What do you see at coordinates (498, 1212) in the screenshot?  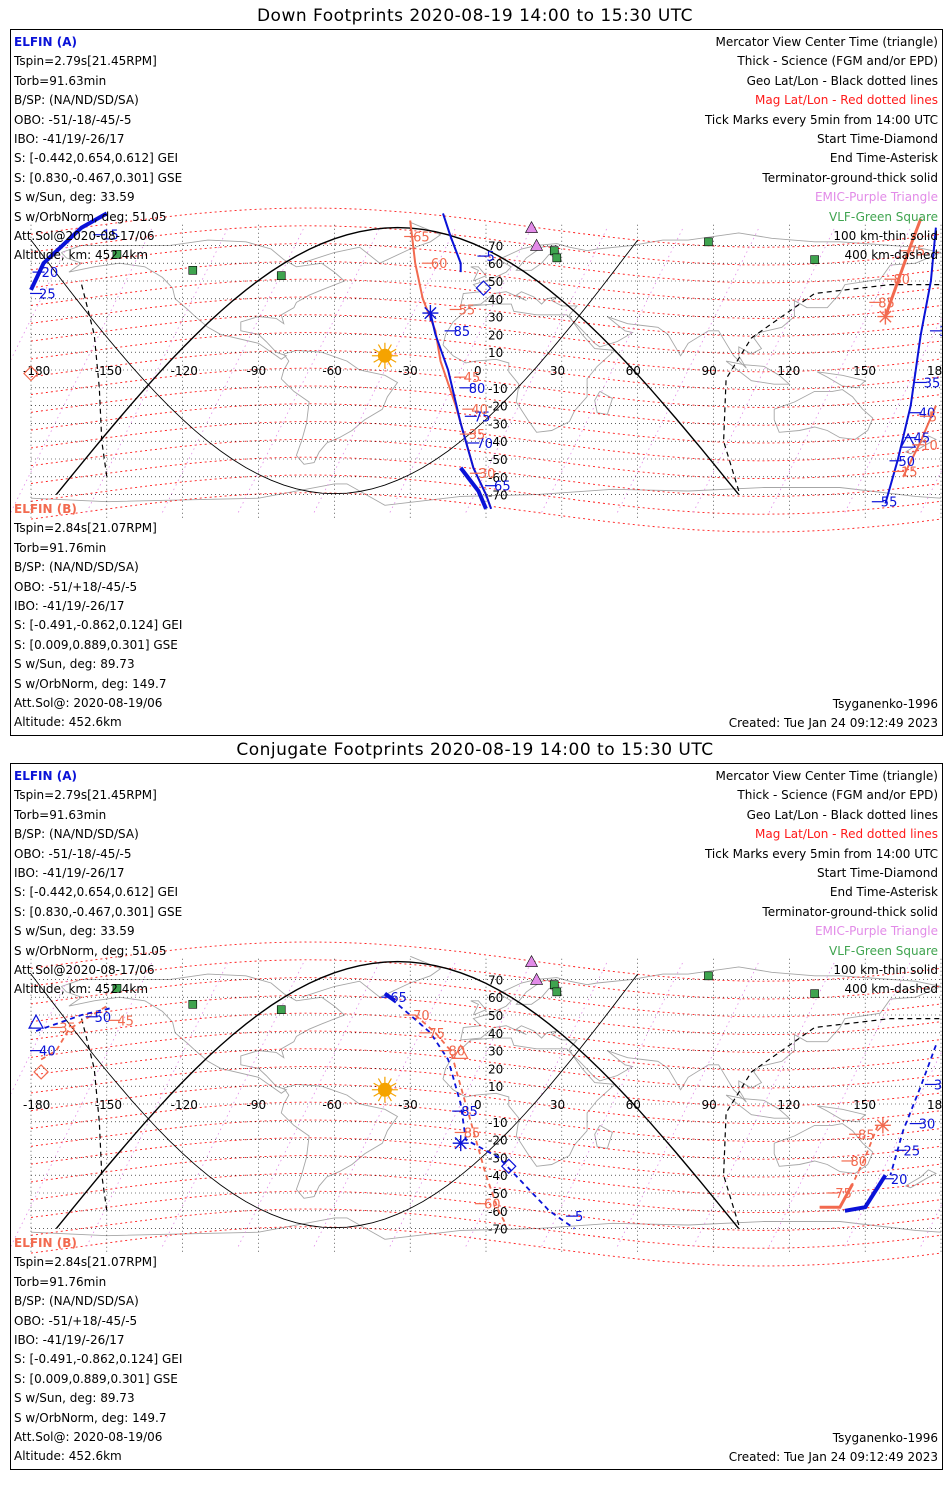 I see `lat-tick-label: -60` at bounding box center [498, 1212].